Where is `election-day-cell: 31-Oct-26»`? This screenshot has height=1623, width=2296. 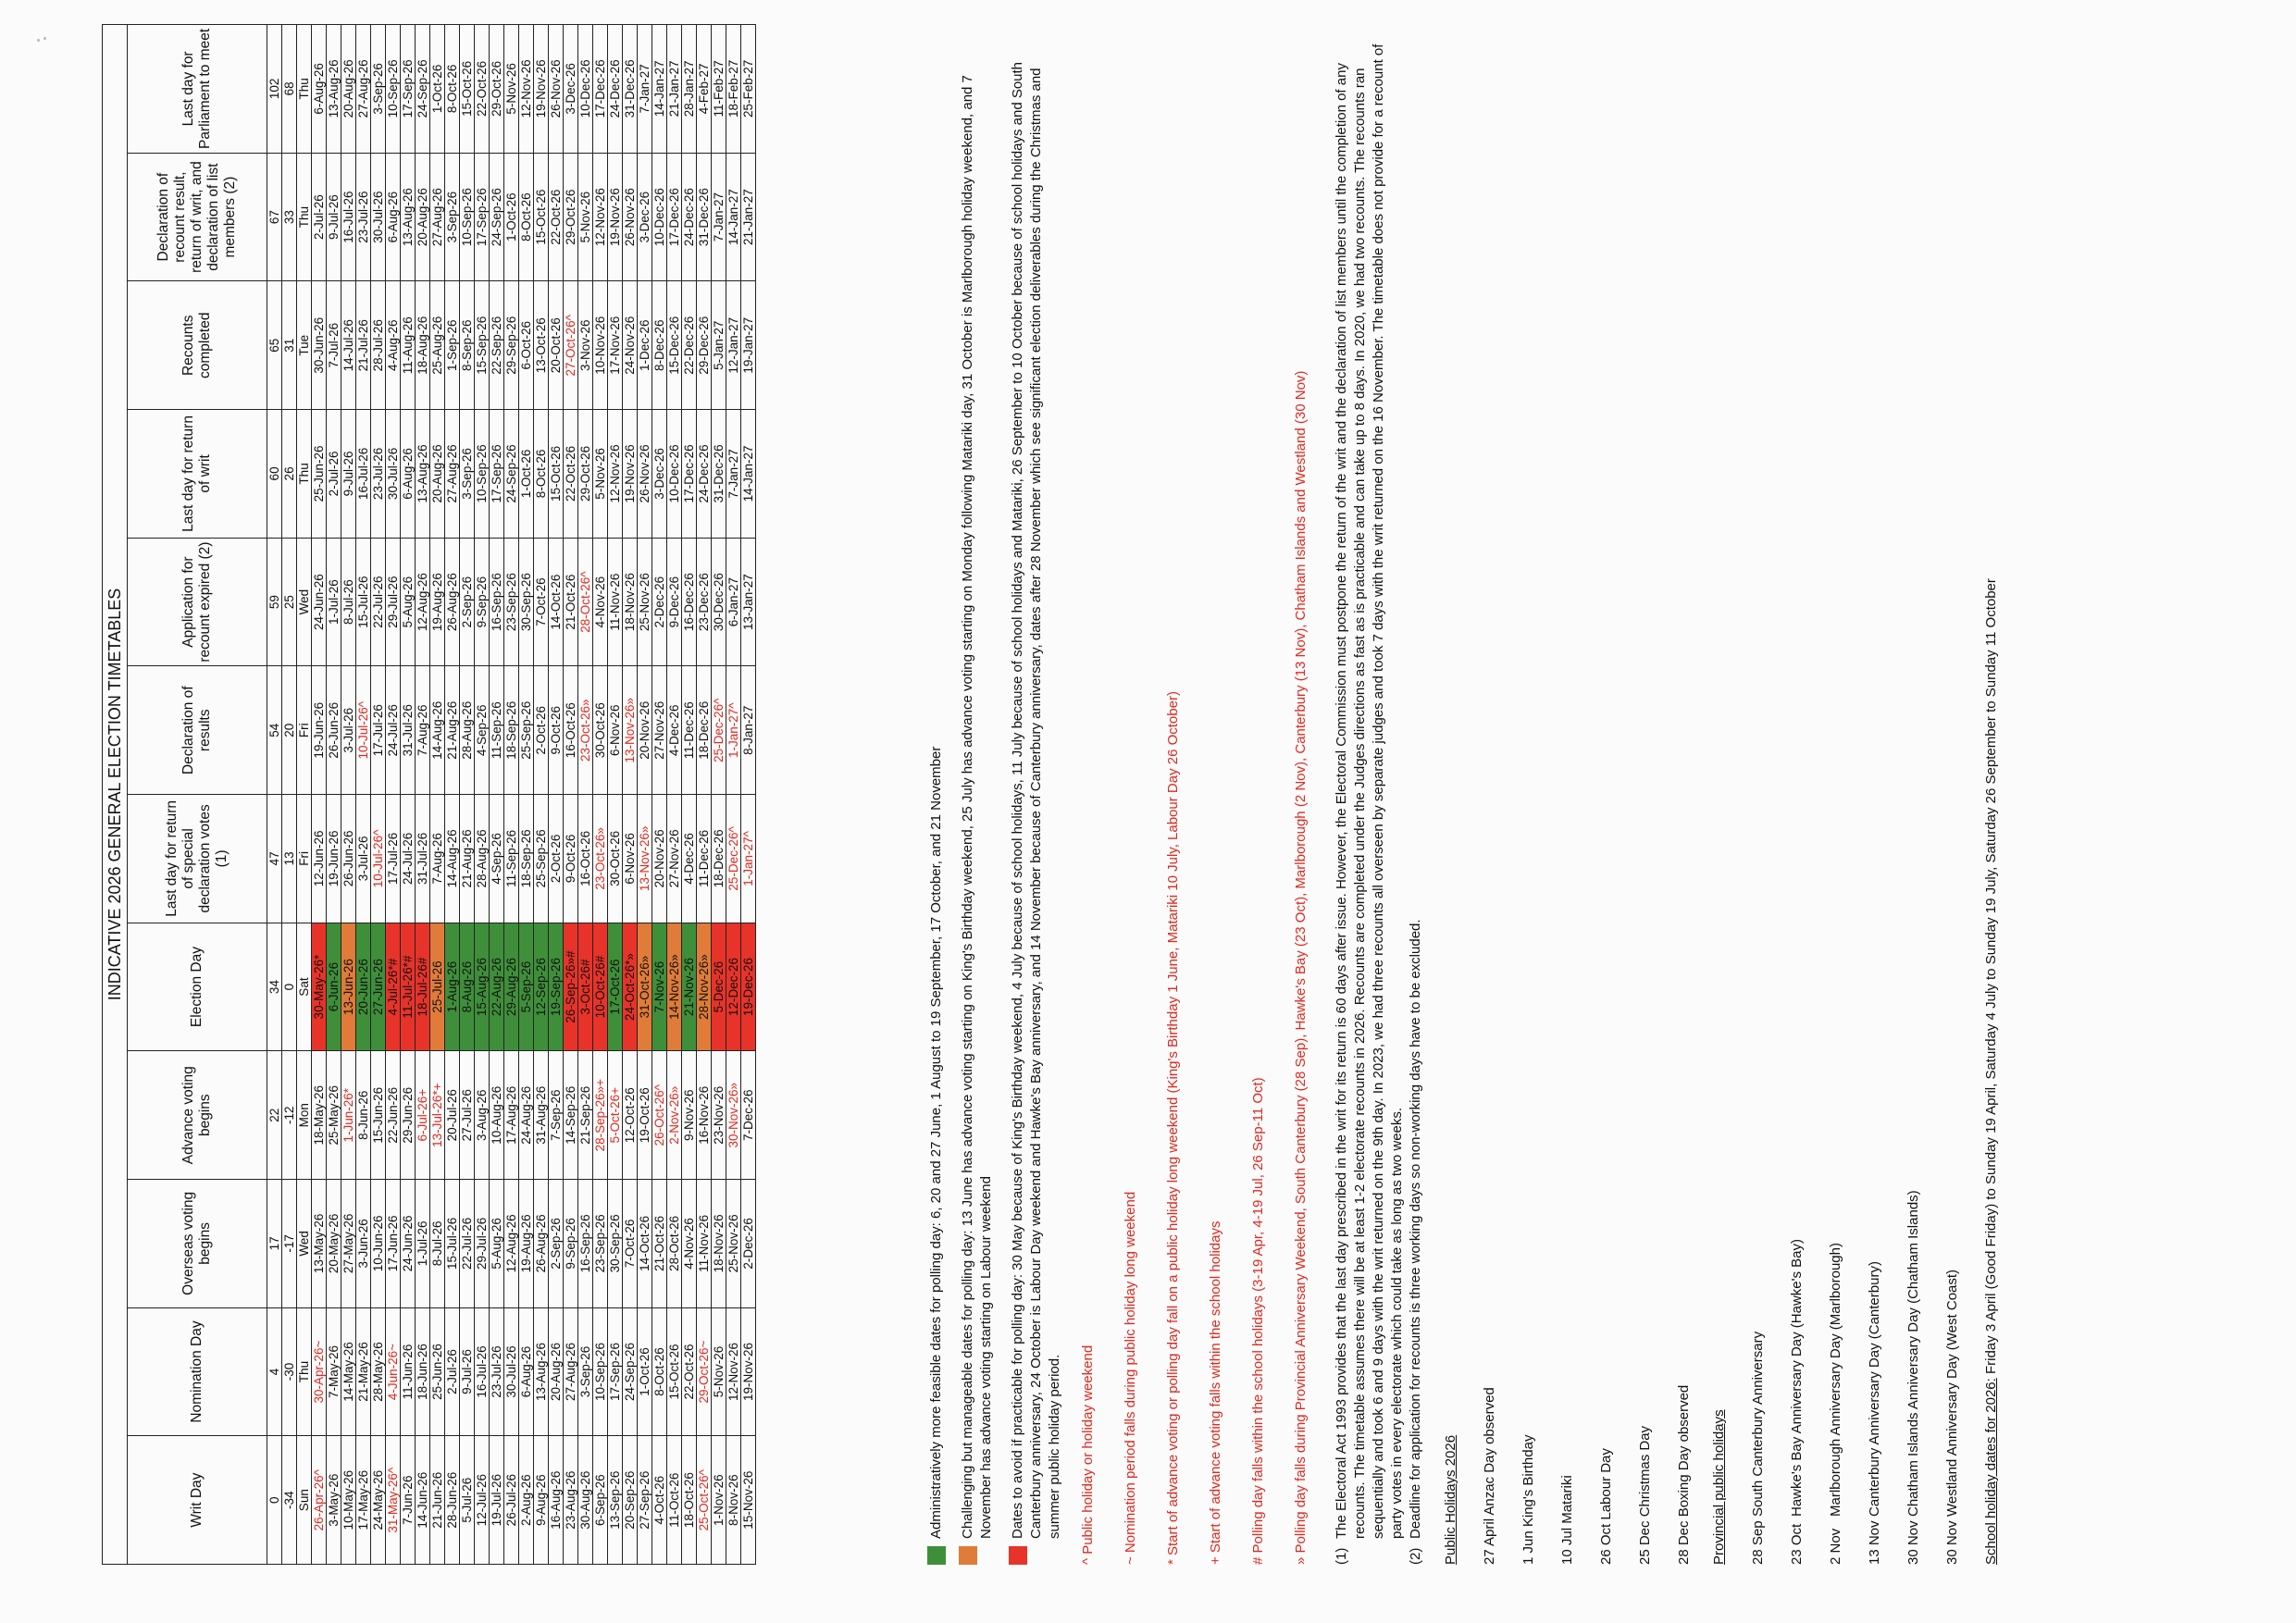 election-day-cell: 31-Oct-26» is located at coordinates (645, 987).